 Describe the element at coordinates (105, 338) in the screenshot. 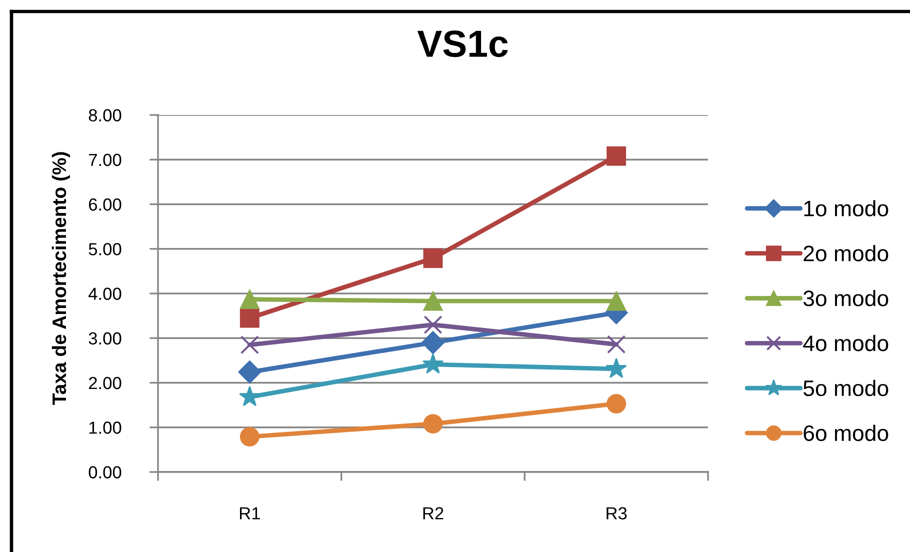

I see `y-tick-label: 3.00` at that location.